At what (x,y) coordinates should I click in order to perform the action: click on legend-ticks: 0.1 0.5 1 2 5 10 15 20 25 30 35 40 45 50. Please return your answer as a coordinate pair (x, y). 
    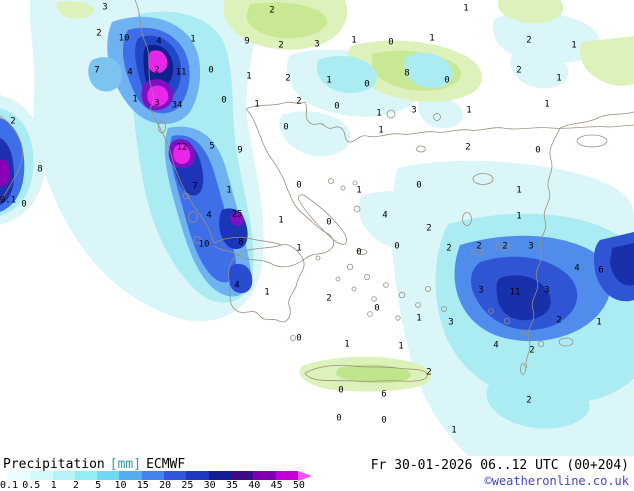
    Looking at the image, I should click on (317, 485).